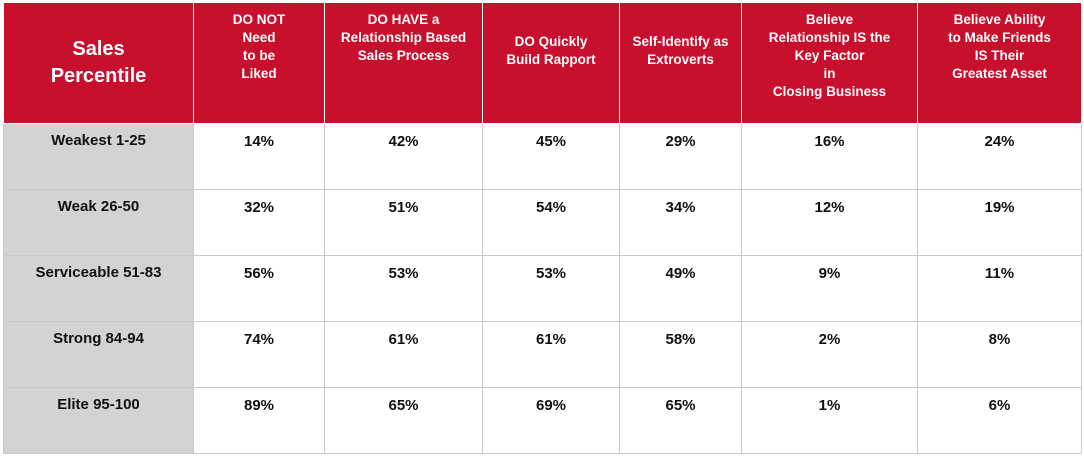  Describe the element at coordinates (999, 354) in the screenshot. I see `table-cell: 8%` at that location.